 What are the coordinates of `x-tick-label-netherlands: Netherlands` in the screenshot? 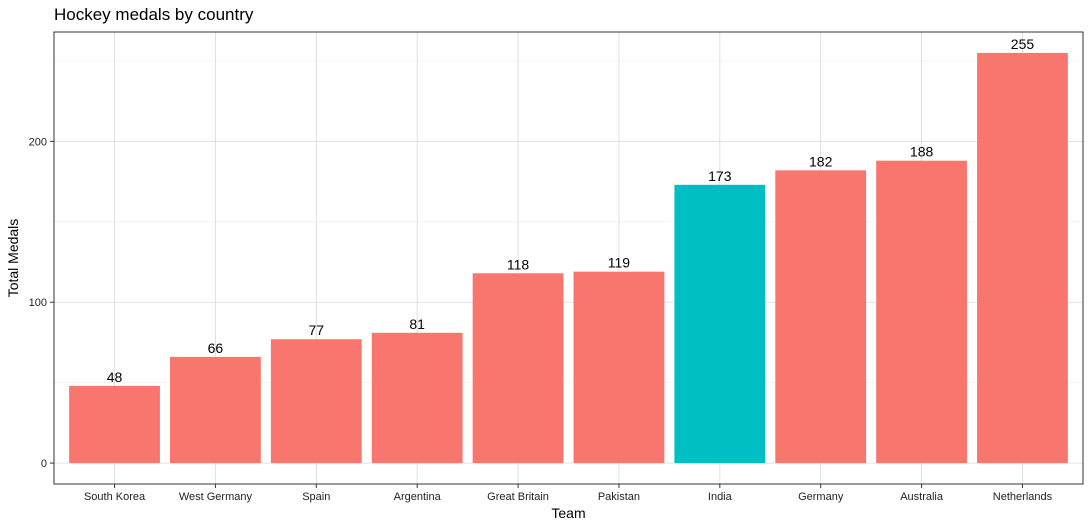 It's located at (1023, 497).